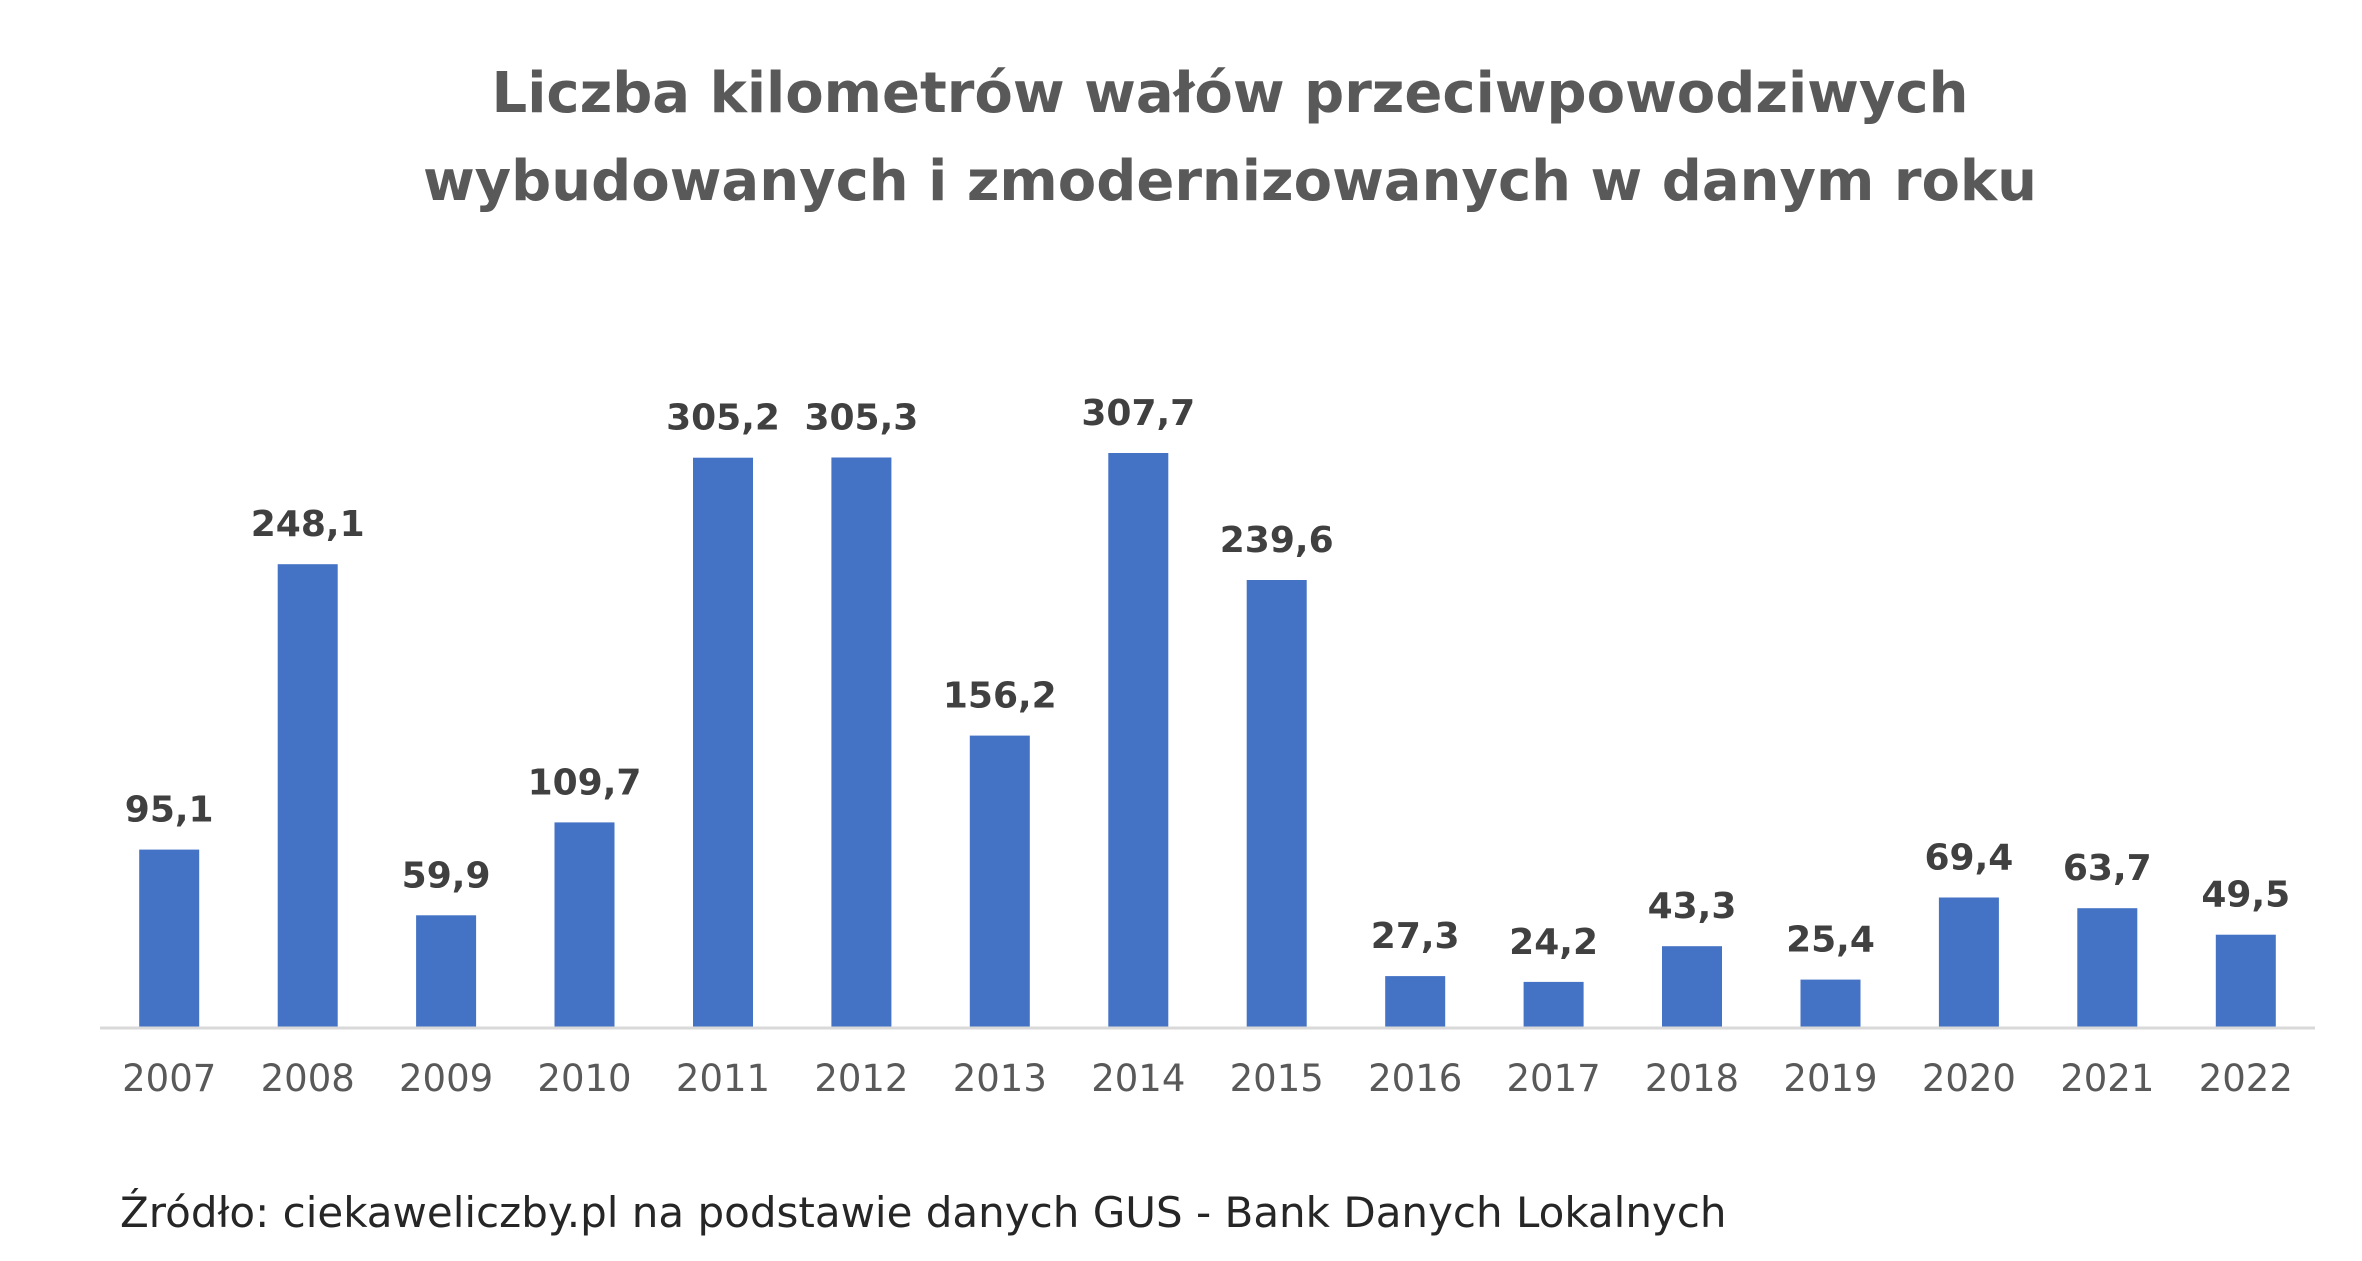 The image size is (2362, 1261). What do you see at coordinates (2246, 1078) in the screenshot?
I see `x-tick-label-2022: 2022` at bounding box center [2246, 1078].